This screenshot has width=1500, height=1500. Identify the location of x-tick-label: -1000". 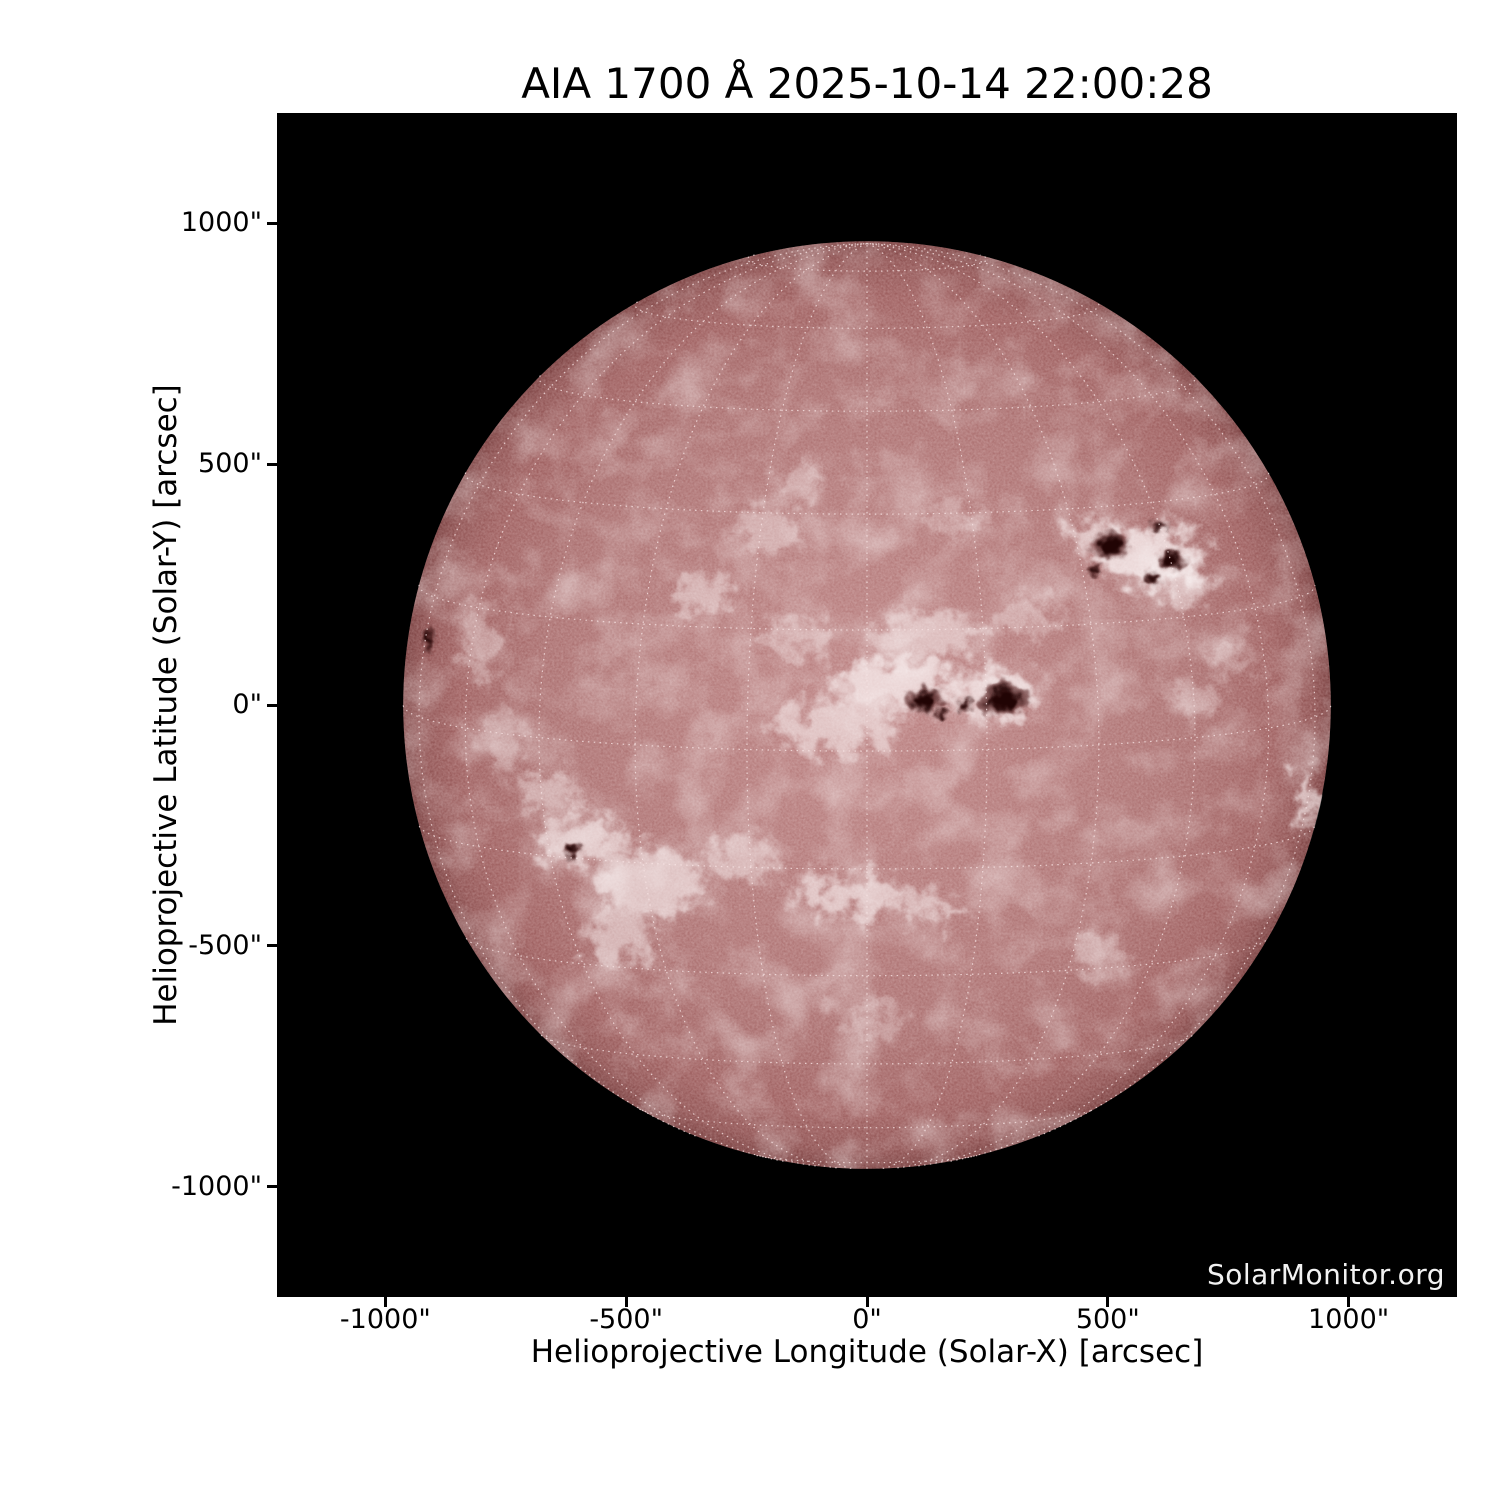
(385, 1319).